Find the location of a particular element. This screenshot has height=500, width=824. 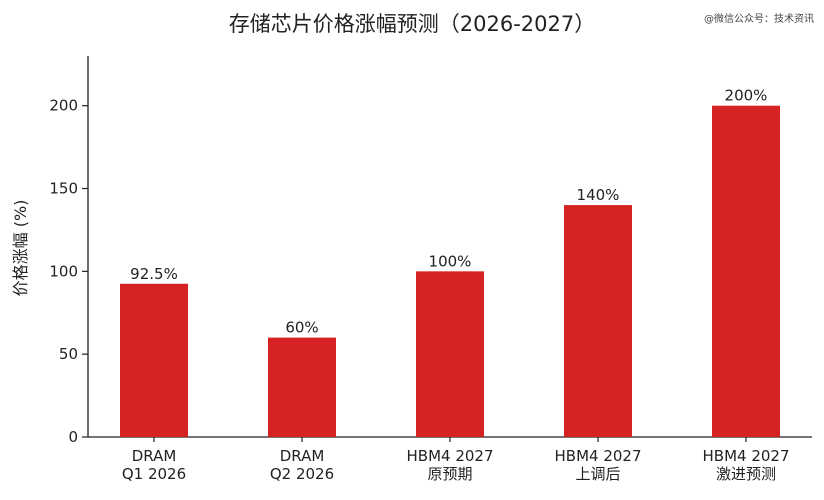

x-tick-label: HBM4 2027 上调后 is located at coordinates (598, 465).